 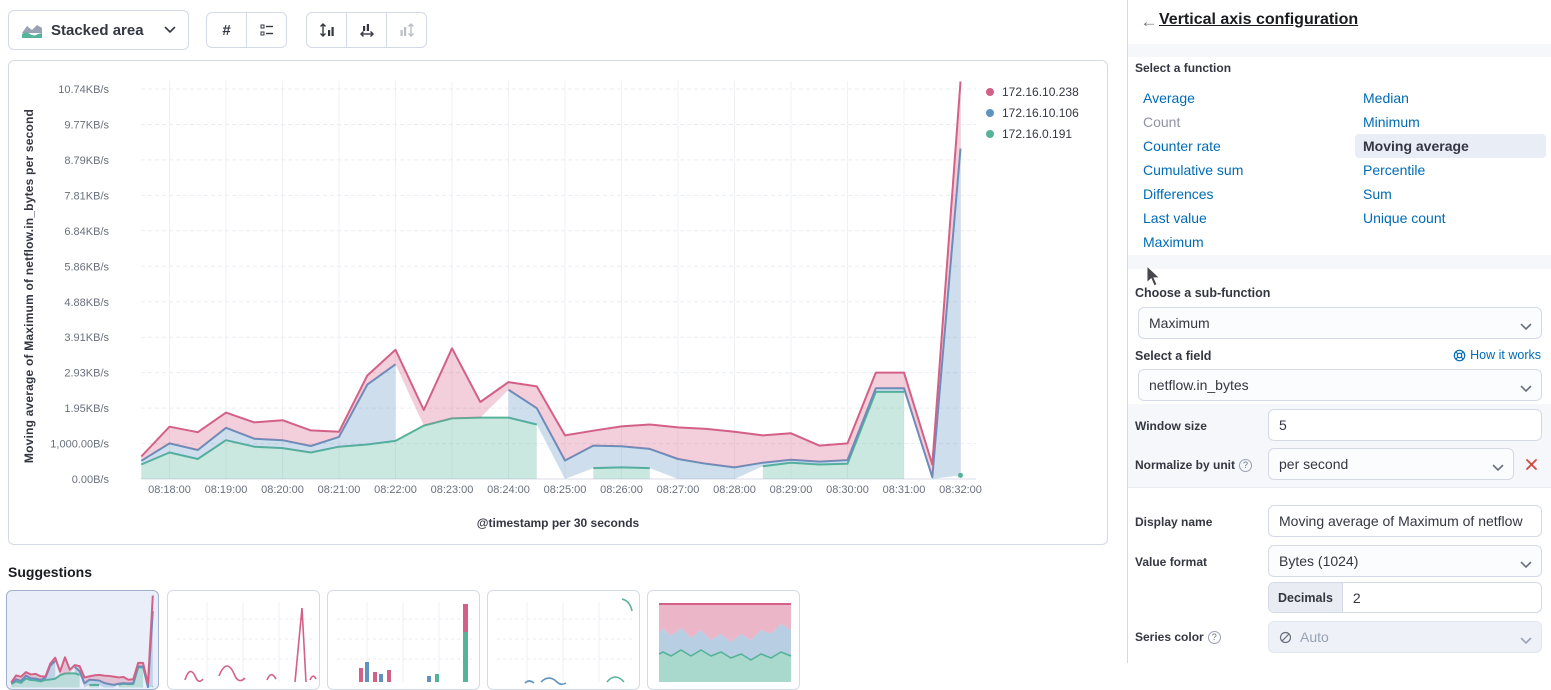 I want to click on hash-icon: #, so click(x=226, y=30).